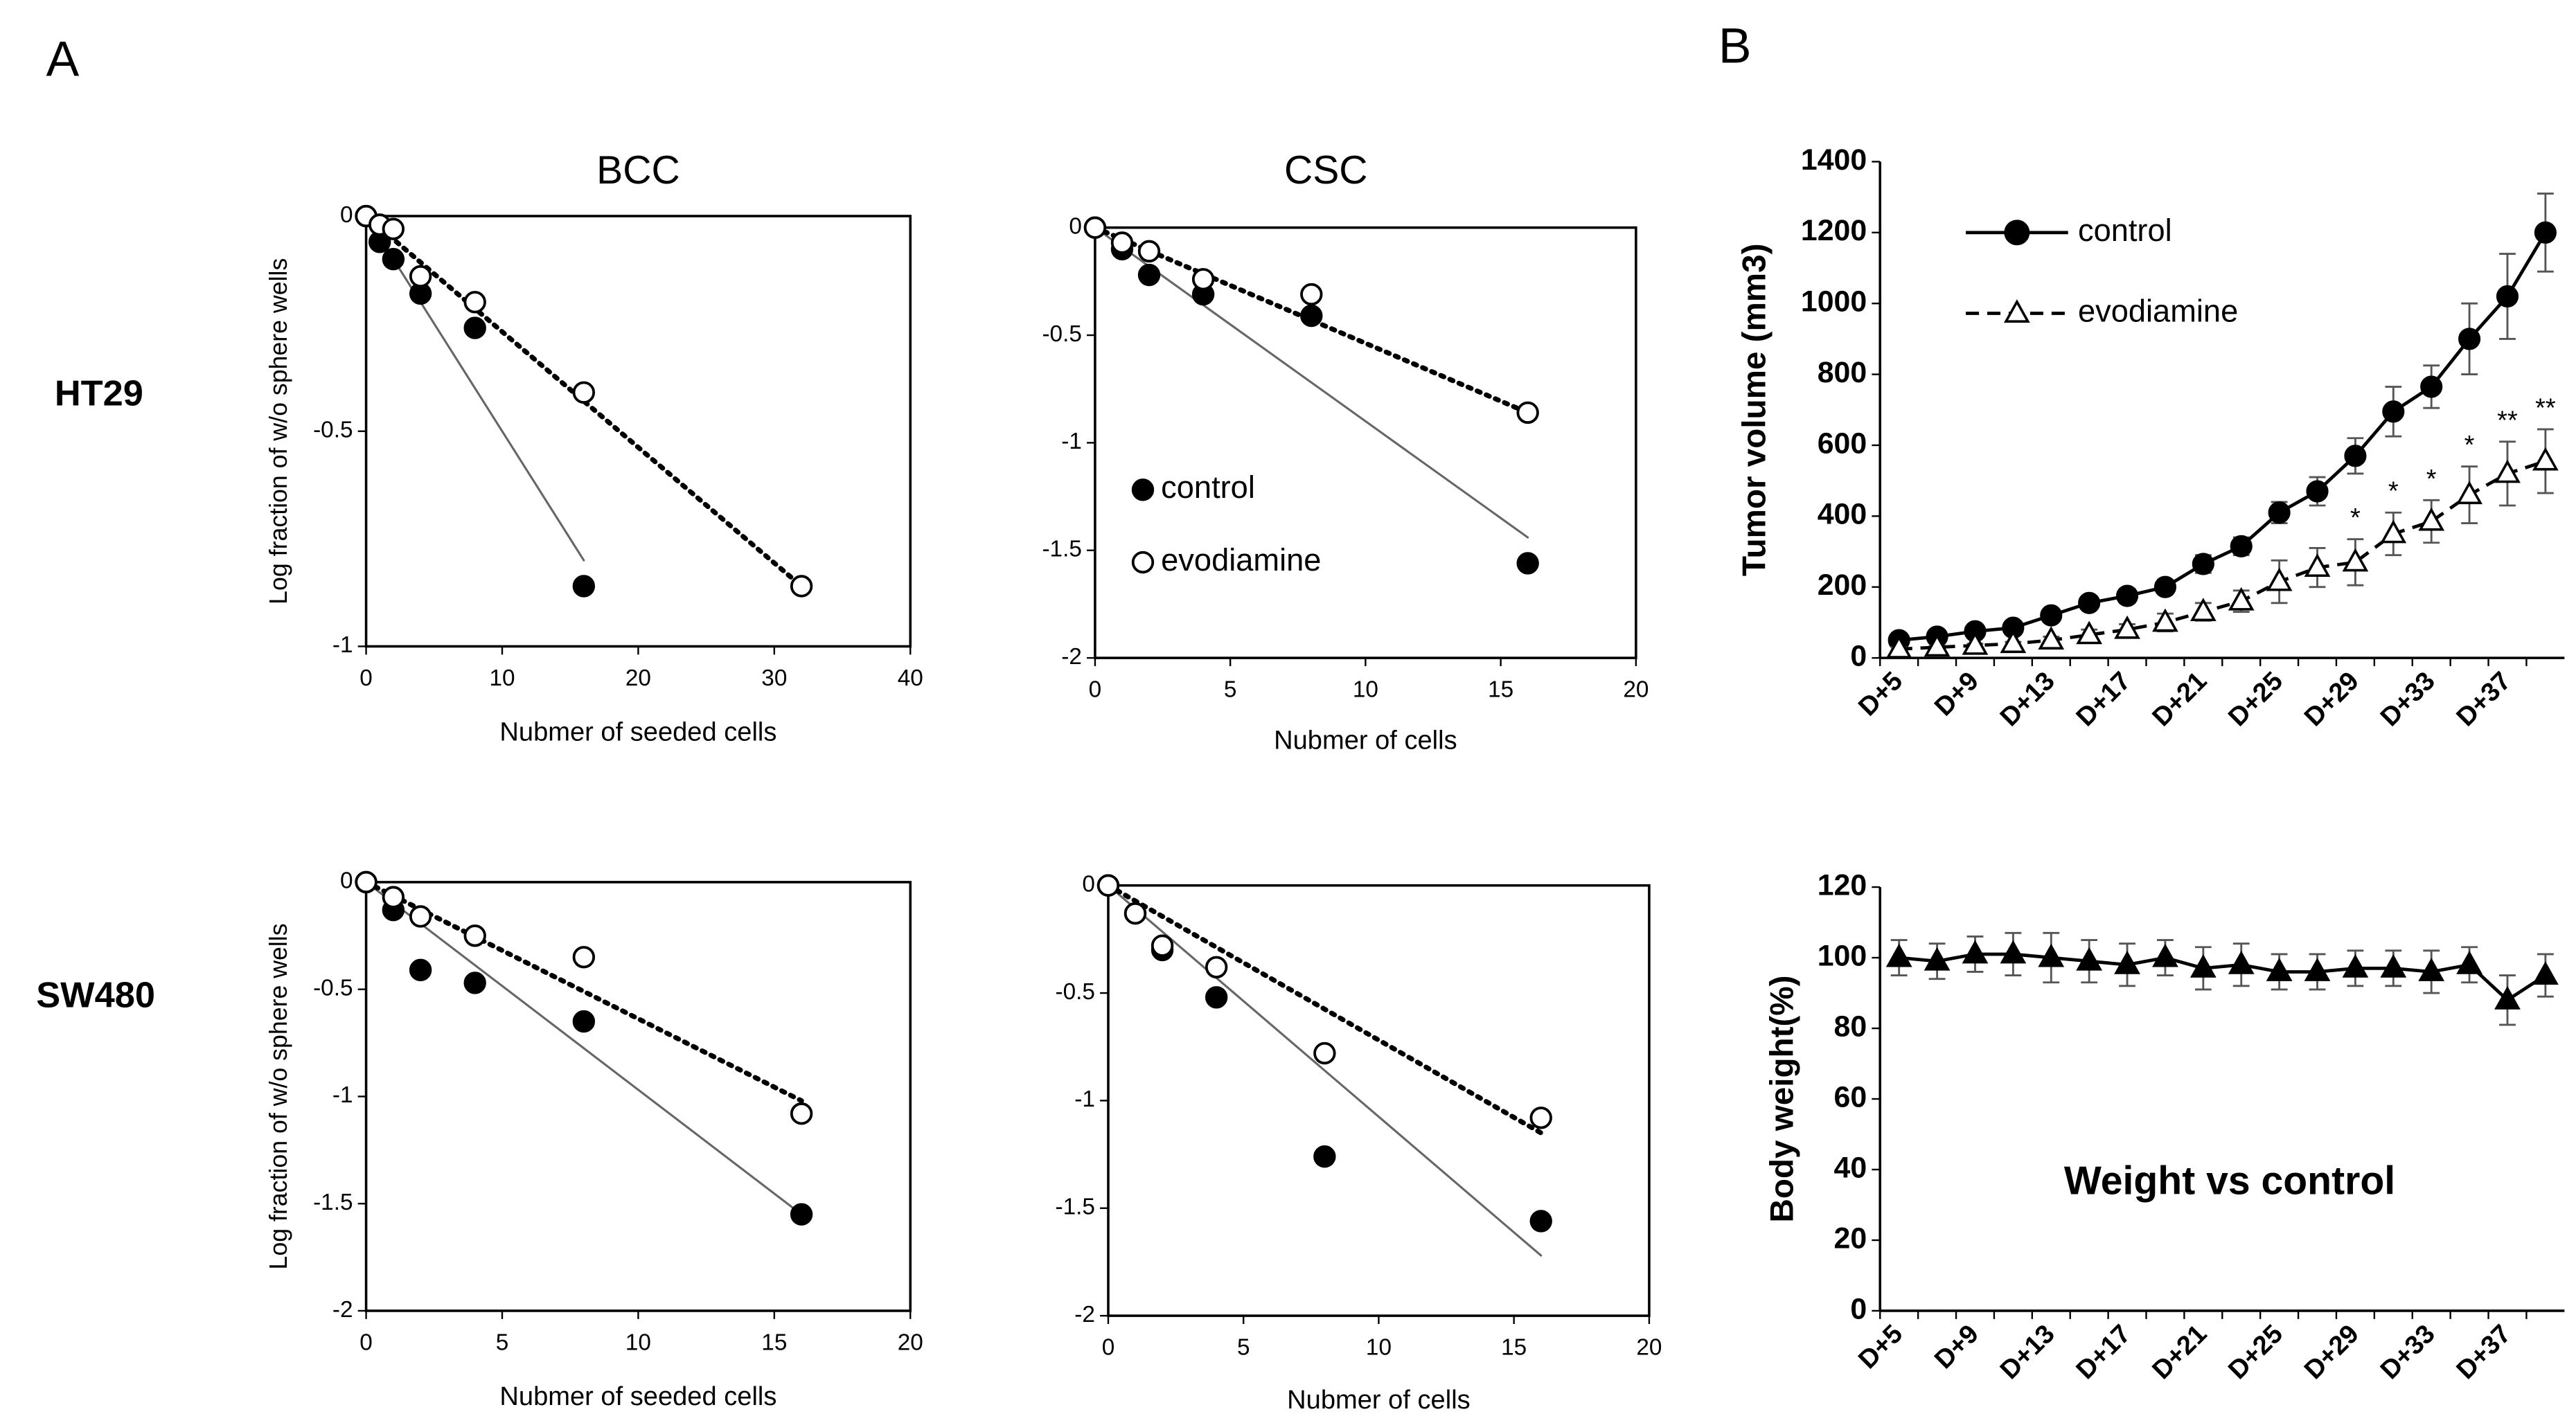  Describe the element at coordinates (1956, 1347) in the screenshot. I see `x-tick-label: D+9` at that location.